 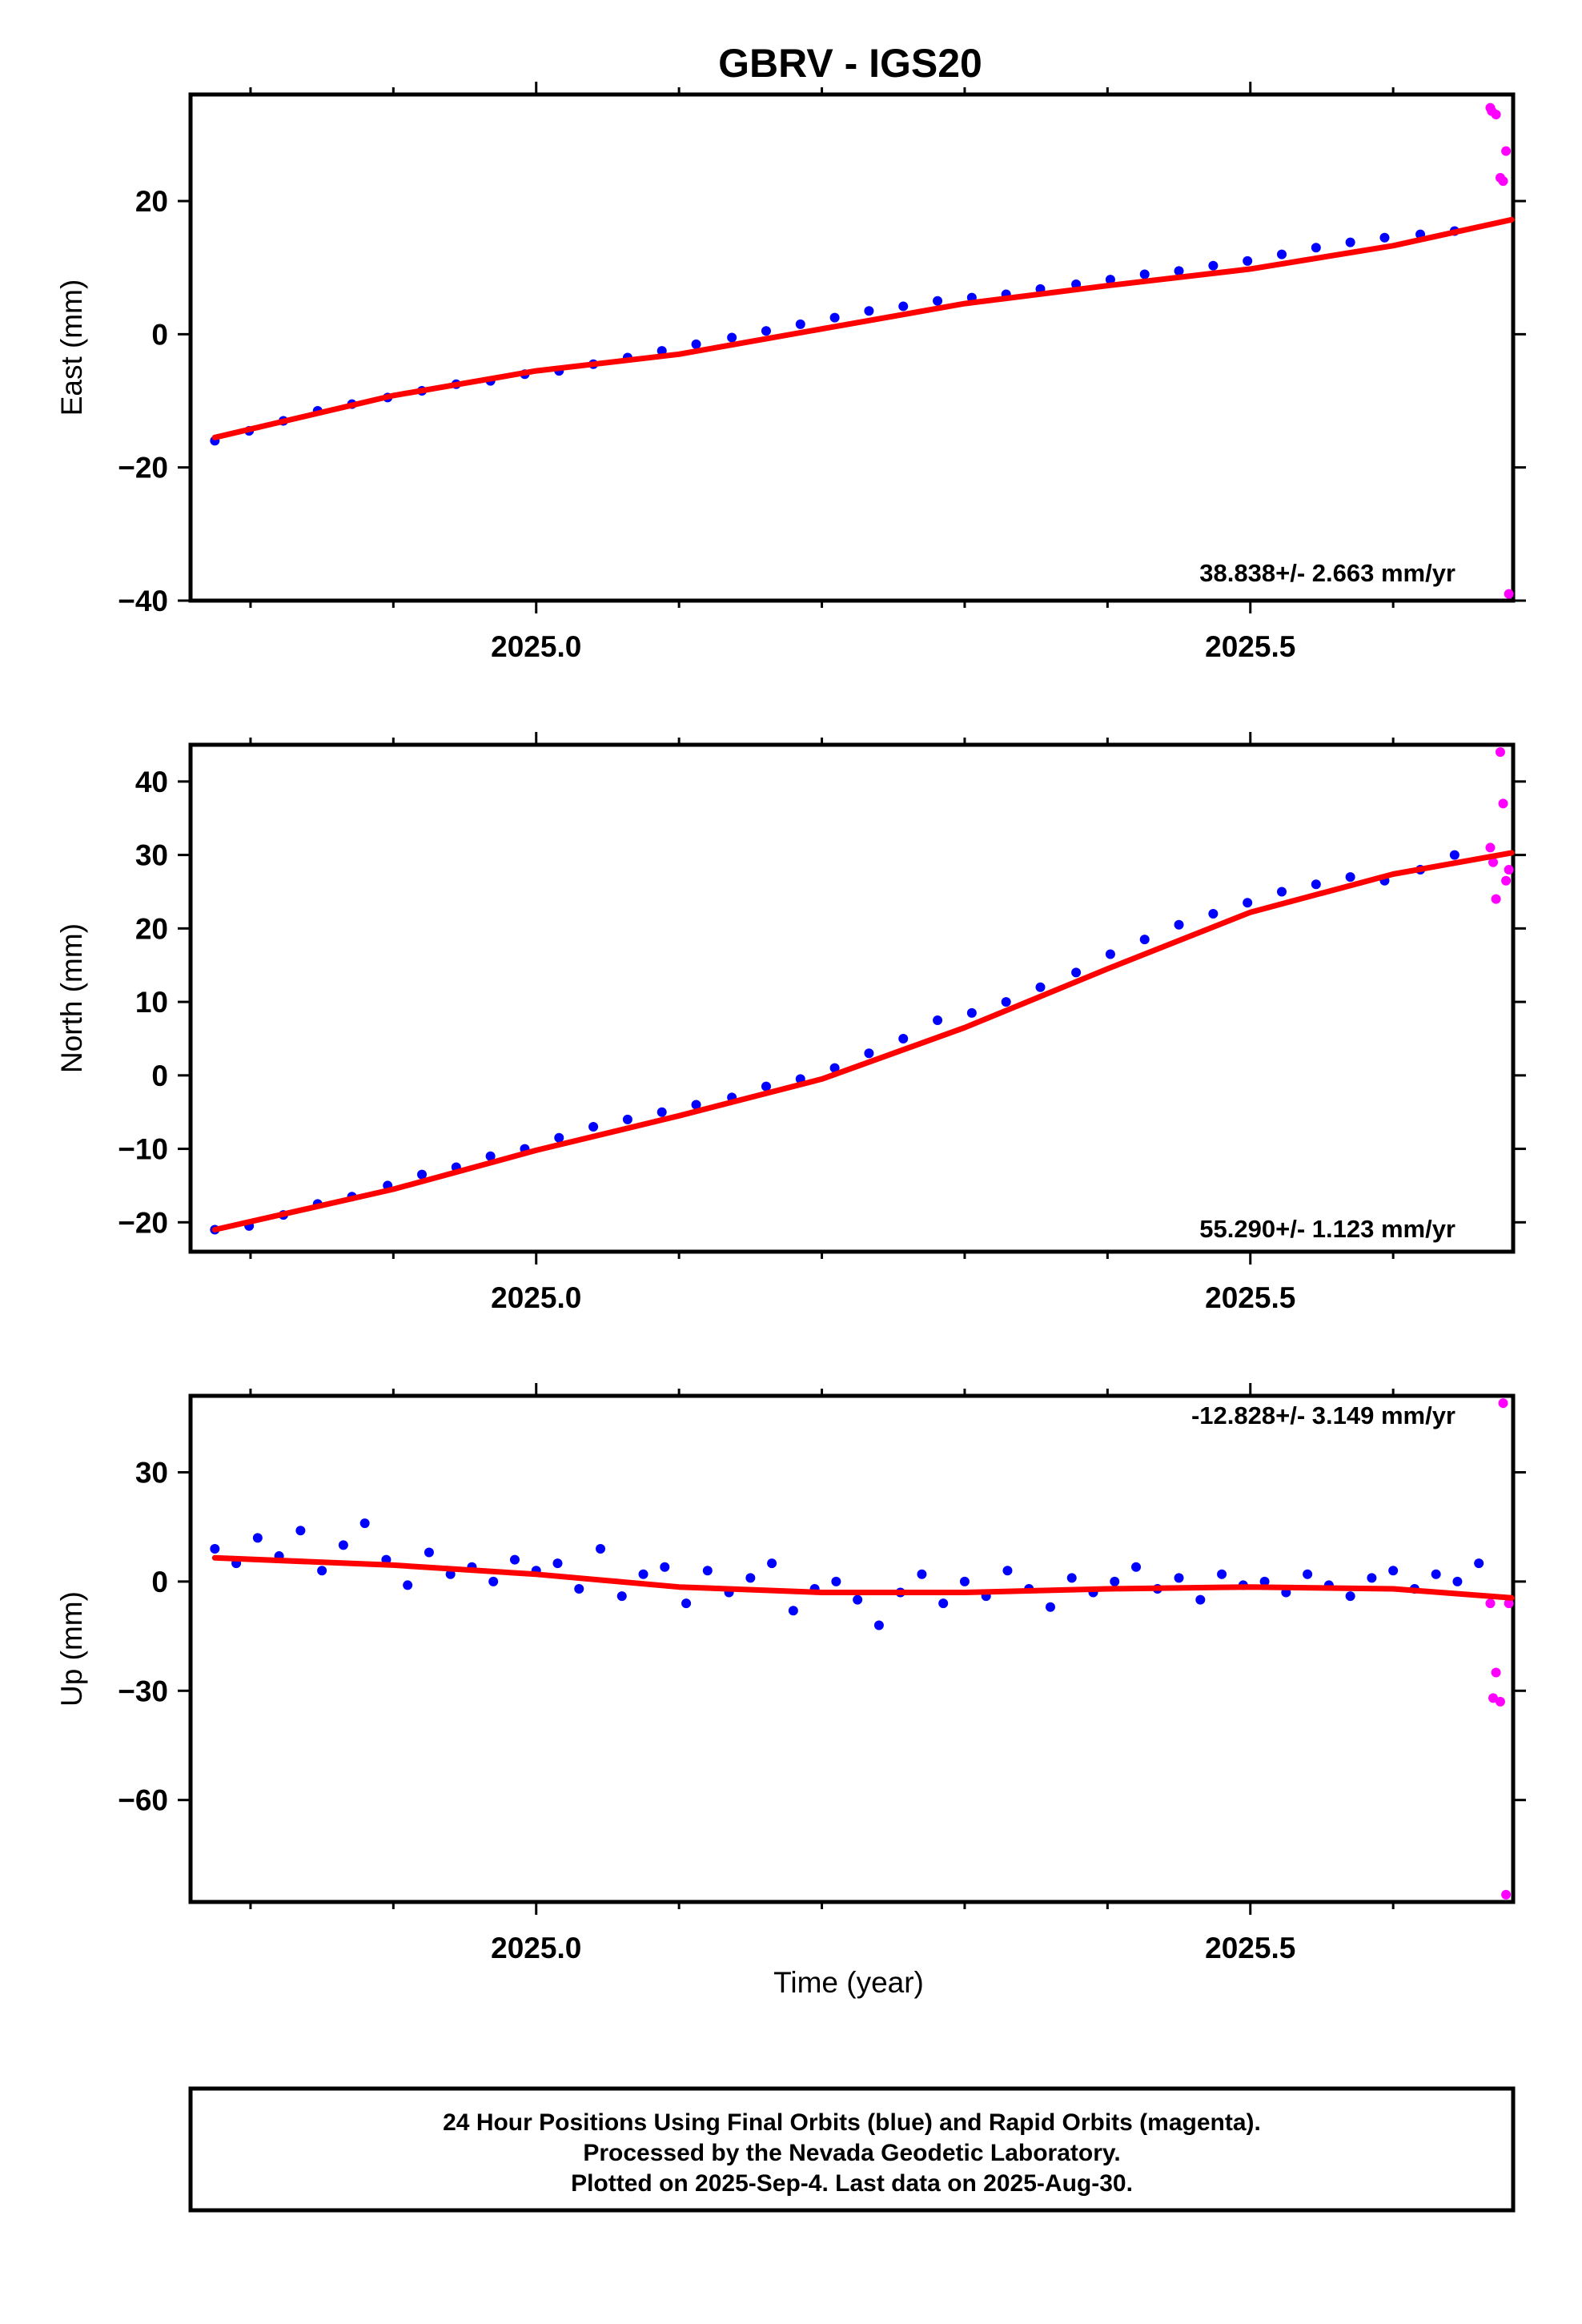 What do you see at coordinates (536, 1948) in the screenshot?
I see `up-x-tick-label: 2025.0` at bounding box center [536, 1948].